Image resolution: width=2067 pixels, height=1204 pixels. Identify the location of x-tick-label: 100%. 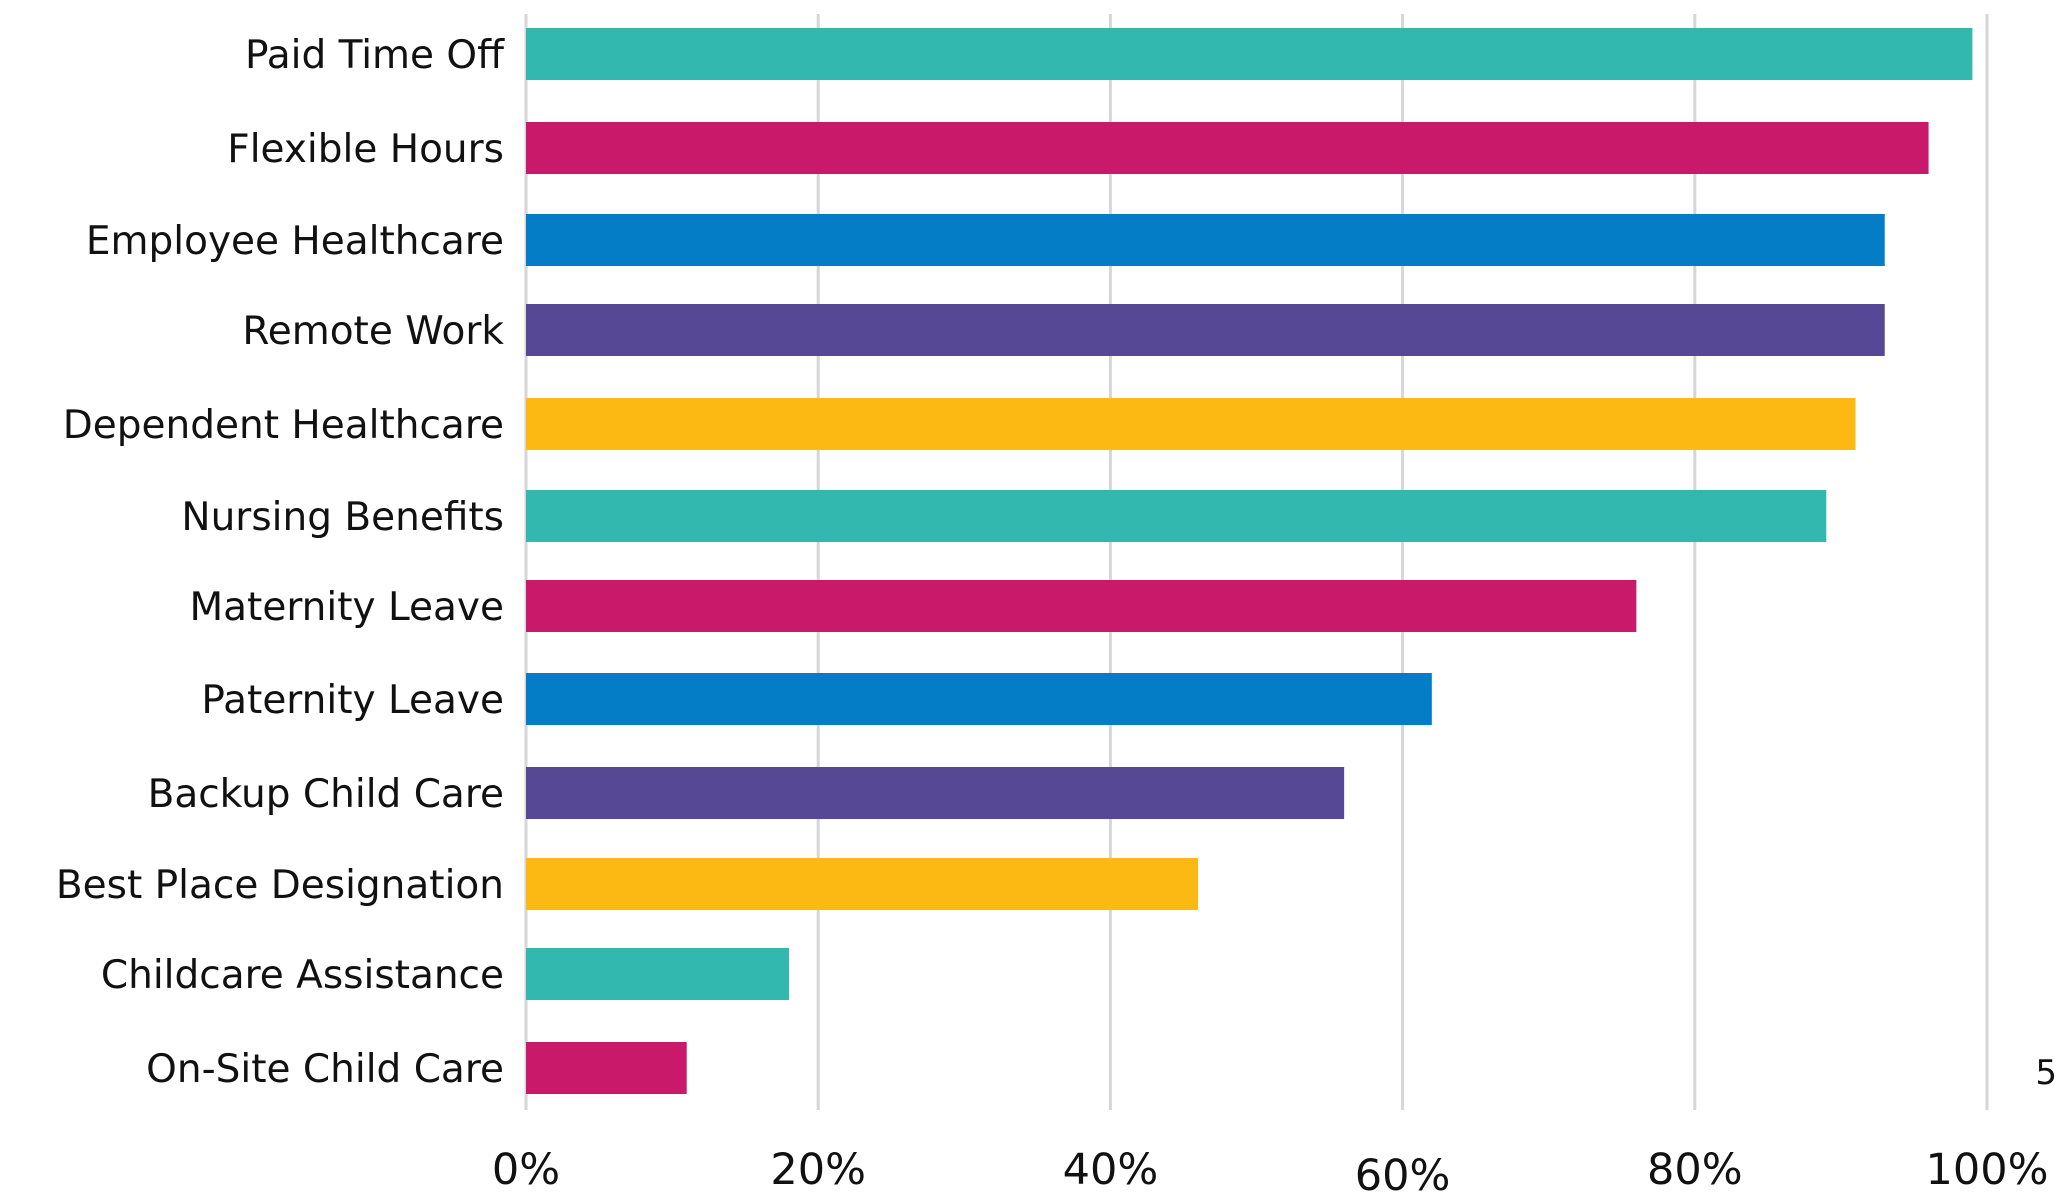
(1987, 1170).